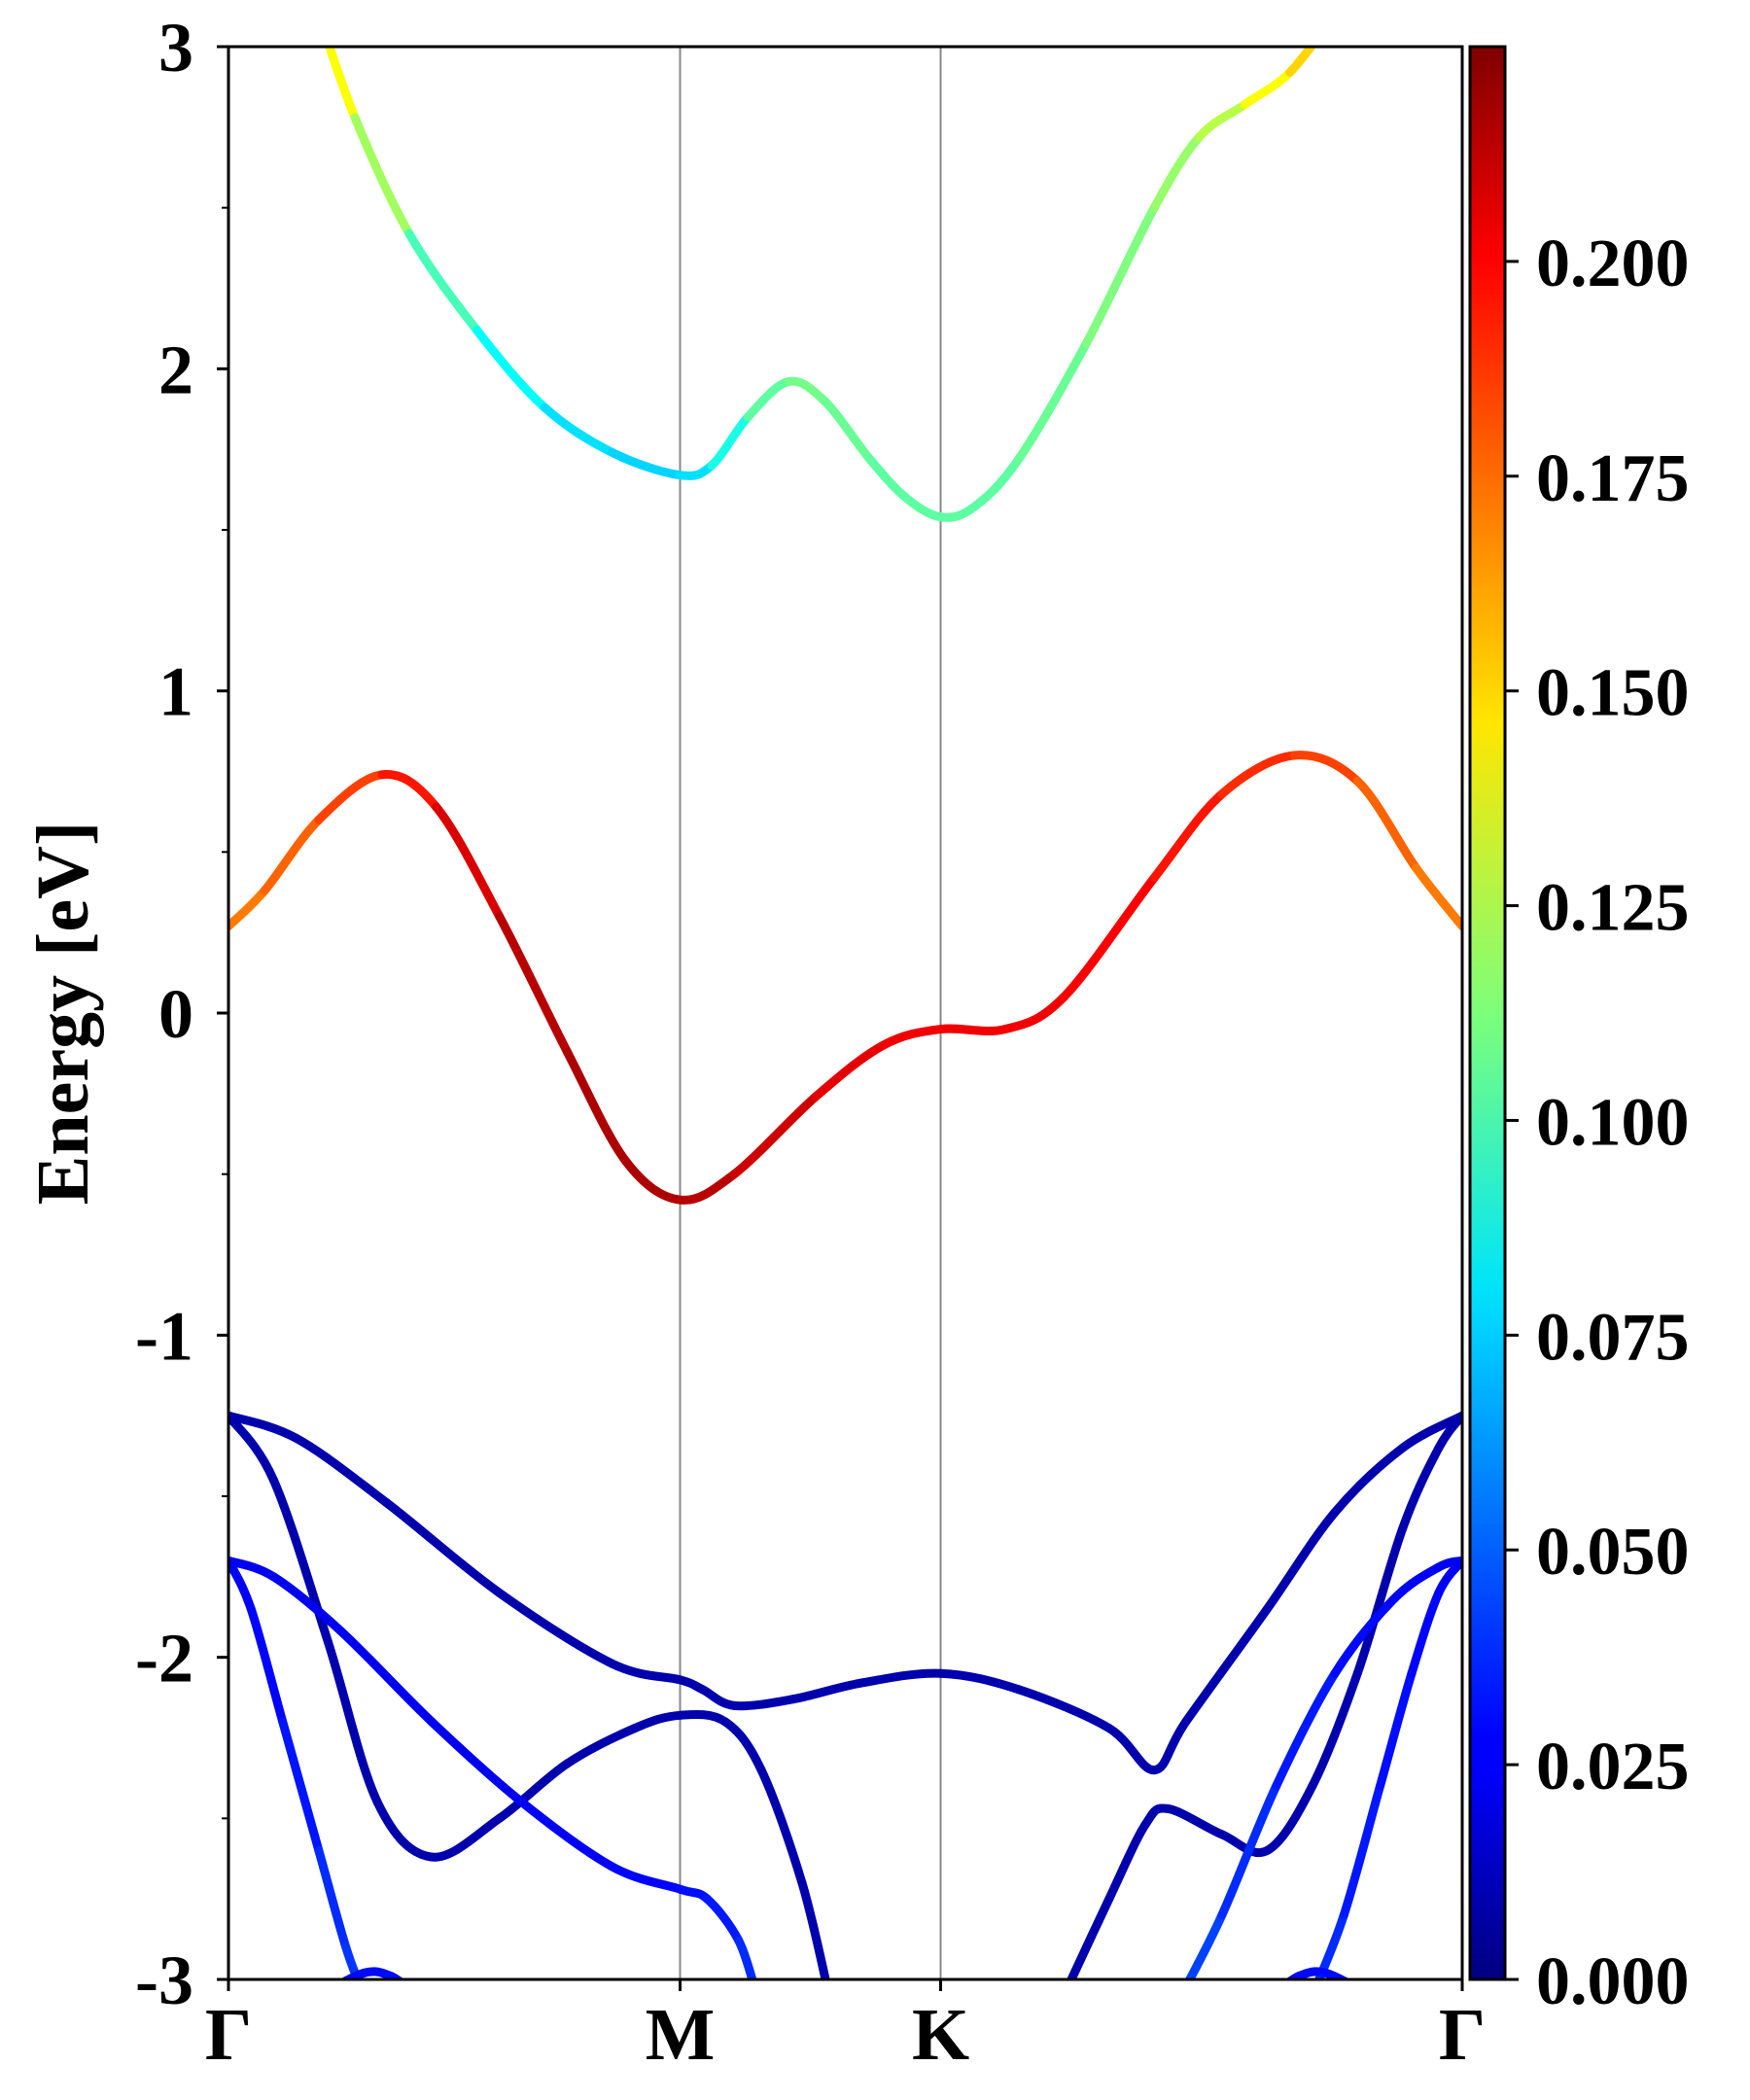  Describe the element at coordinates (1613, 478) in the screenshot. I see `colorbar-tick-label: 0.175` at that location.